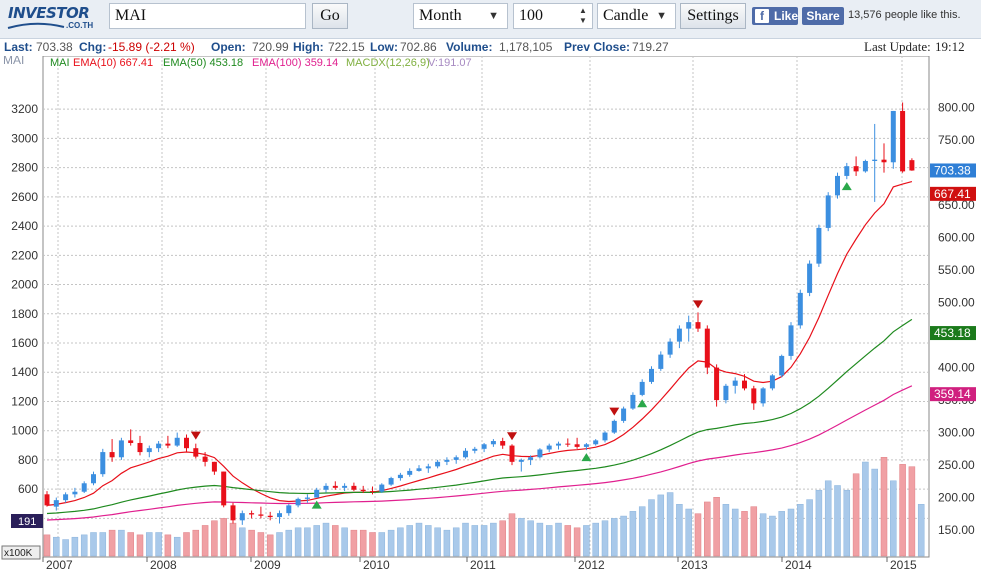  I want to click on right-axis-tick: 400.00, so click(956, 368).